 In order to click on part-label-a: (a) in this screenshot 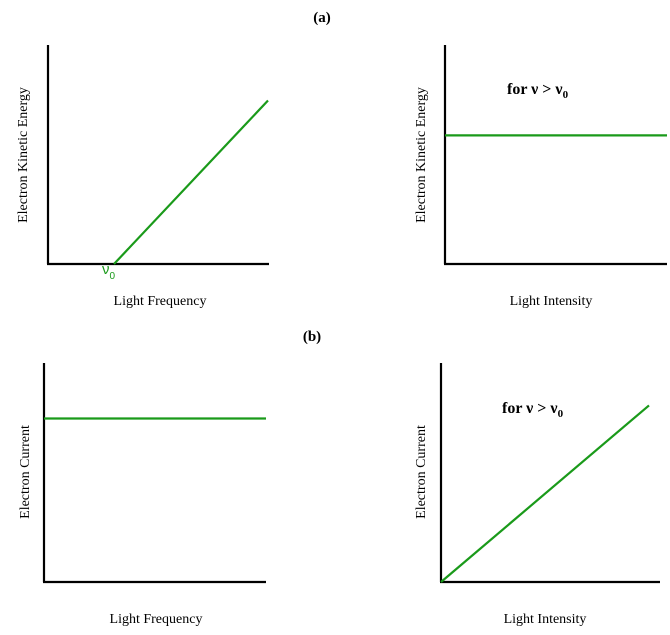, I will do `click(322, 18)`.